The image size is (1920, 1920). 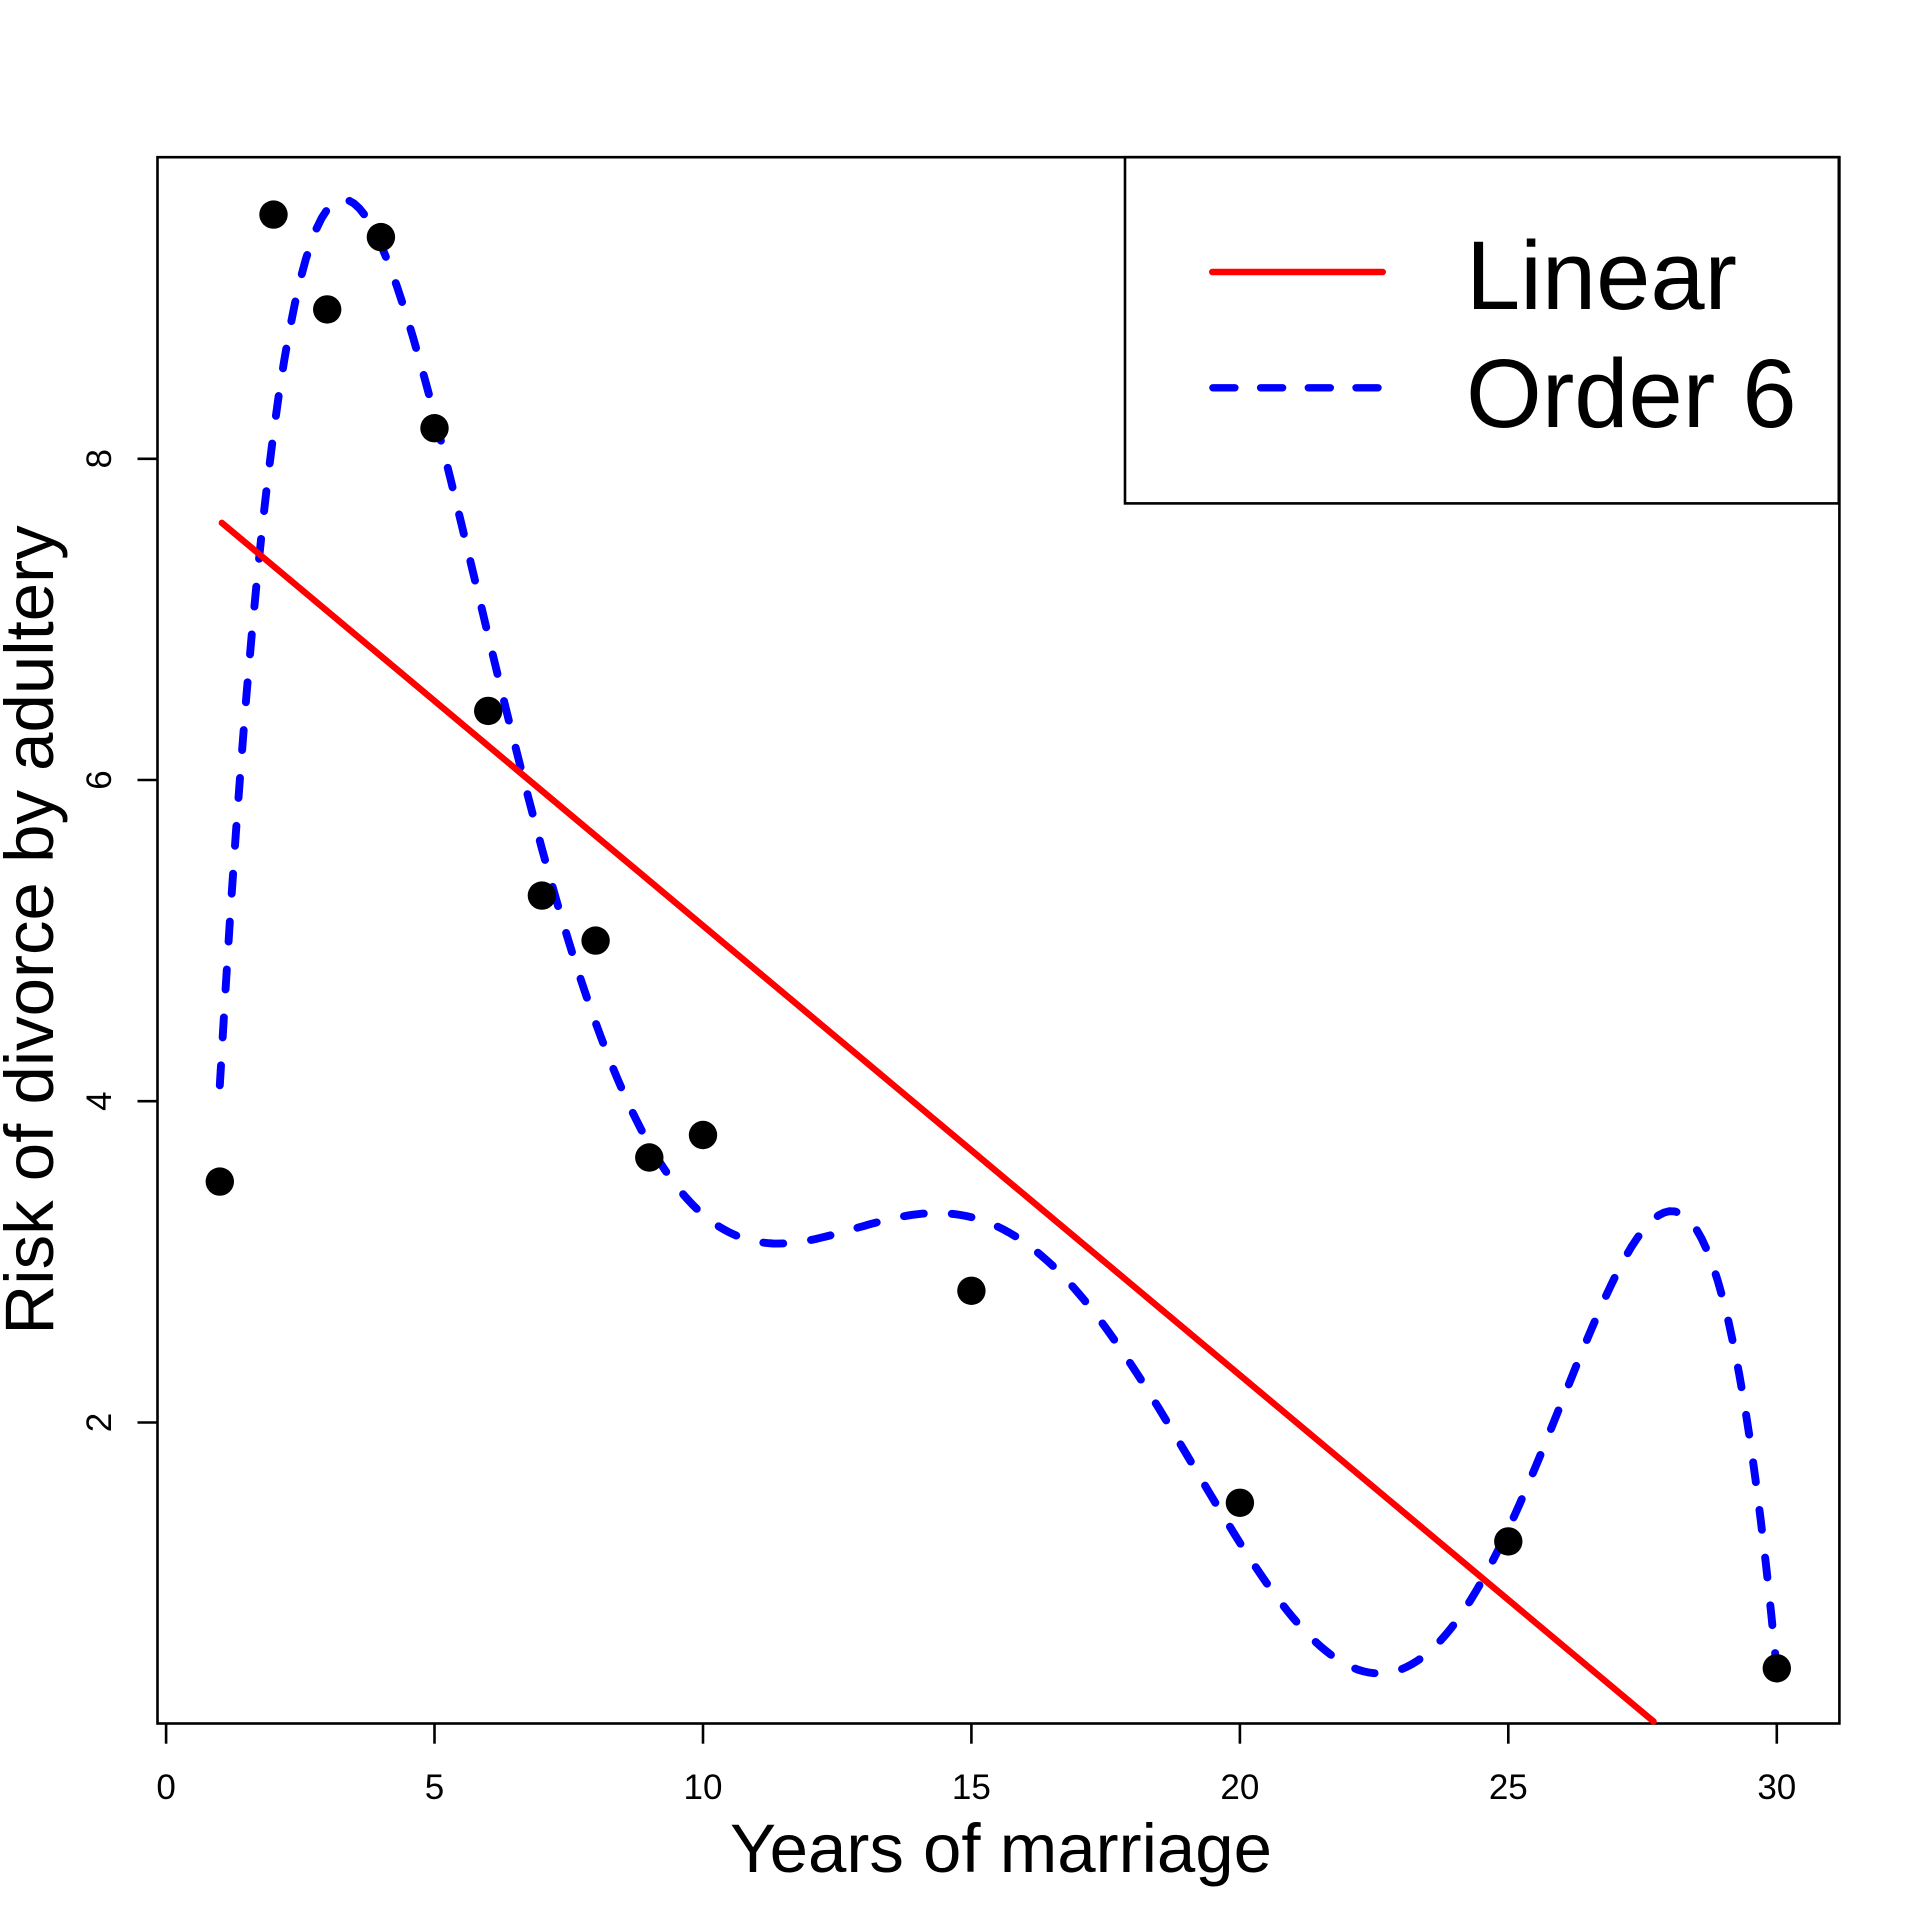 What do you see at coordinates (165, 1787) in the screenshot?
I see `svg-text: 0` at bounding box center [165, 1787].